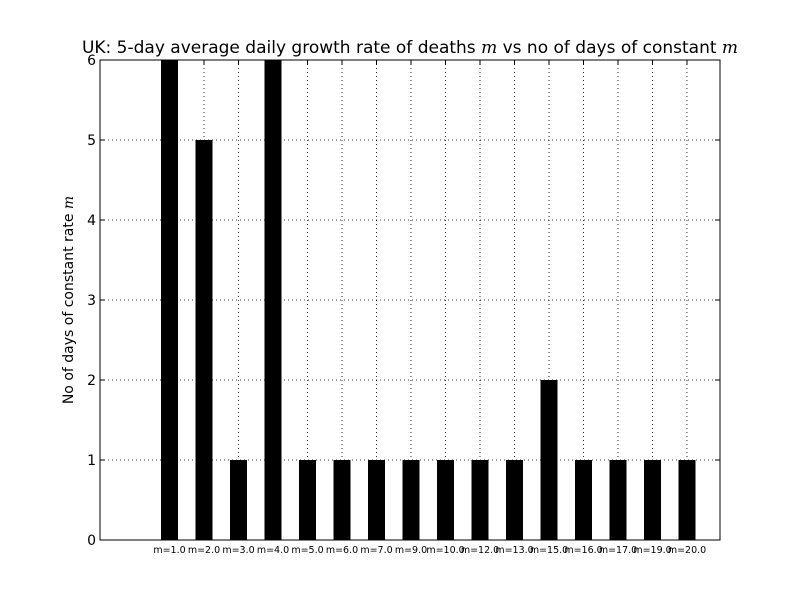  Describe the element at coordinates (583, 550) in the screenshot. I see `x-tick-label: m=16.0` at that location.